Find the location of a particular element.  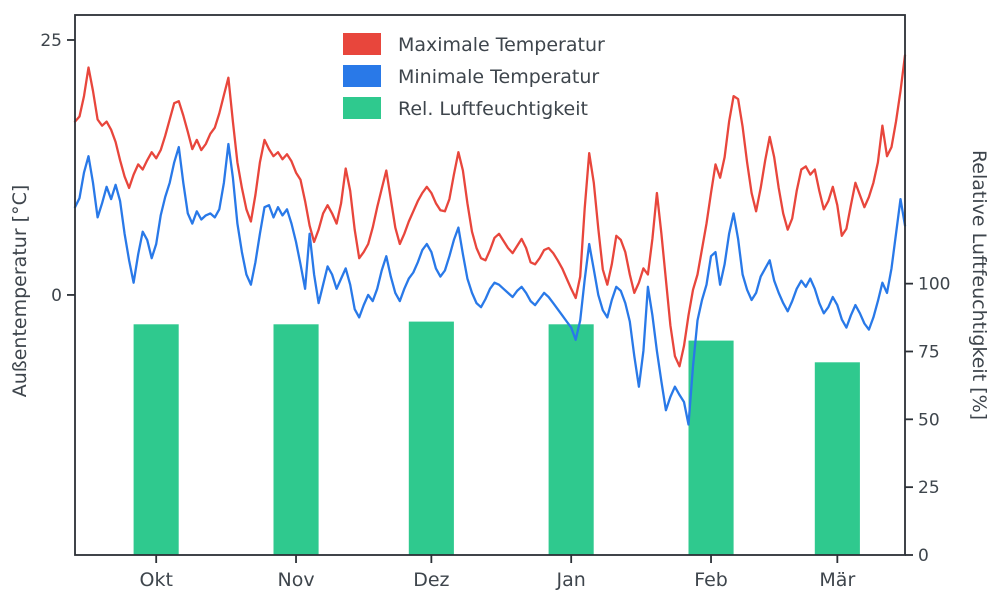

x-tick-label-Jan: Jan is located at coordinates (571, 580).